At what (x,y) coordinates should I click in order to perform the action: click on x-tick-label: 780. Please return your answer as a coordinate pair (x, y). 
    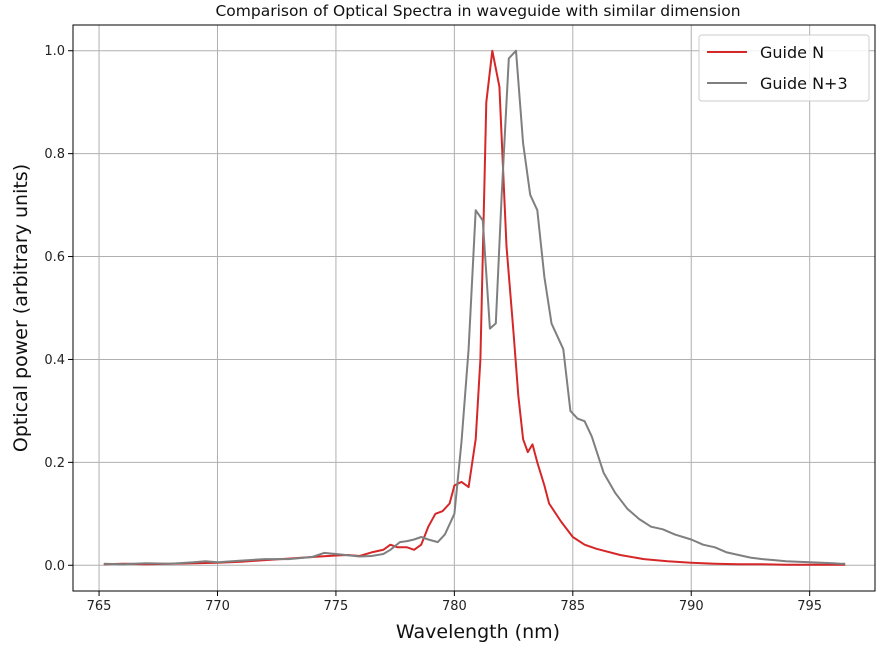
    Looking at the image, I should click on (454, 606).